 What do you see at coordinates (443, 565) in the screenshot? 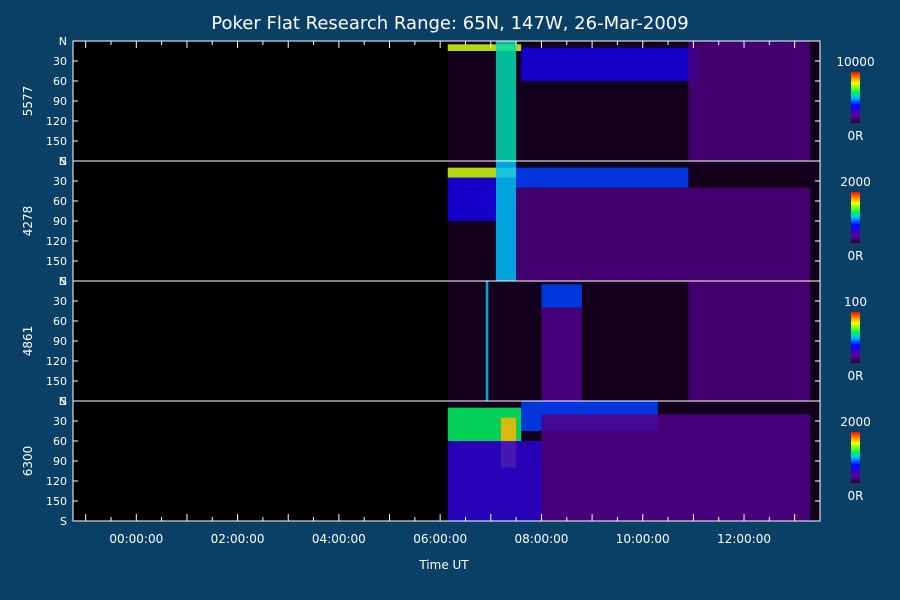
I see `x-axis-label: Time UT` at bounding box center [443, 565].